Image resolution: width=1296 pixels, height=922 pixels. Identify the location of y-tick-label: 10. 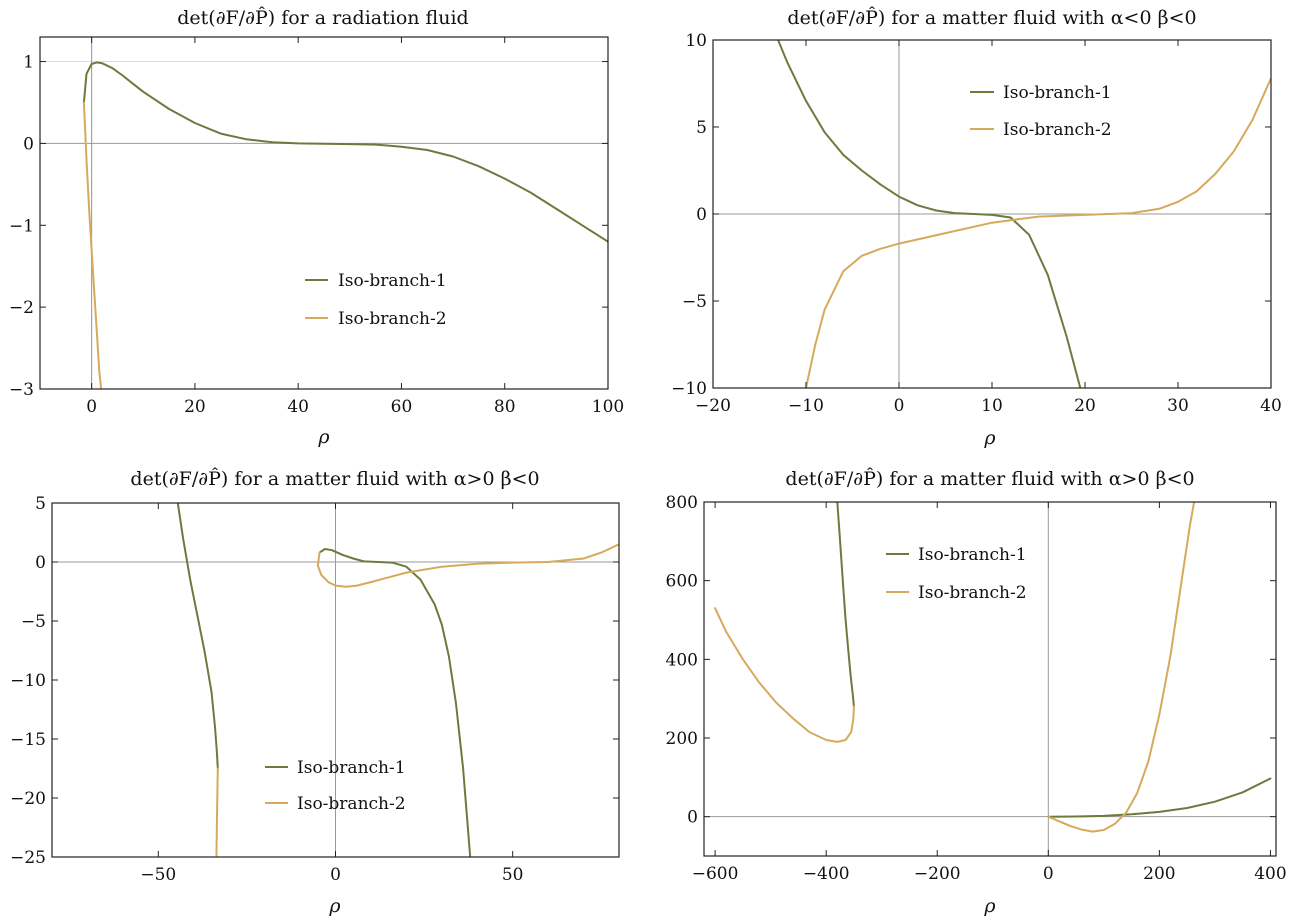
(696, 41).